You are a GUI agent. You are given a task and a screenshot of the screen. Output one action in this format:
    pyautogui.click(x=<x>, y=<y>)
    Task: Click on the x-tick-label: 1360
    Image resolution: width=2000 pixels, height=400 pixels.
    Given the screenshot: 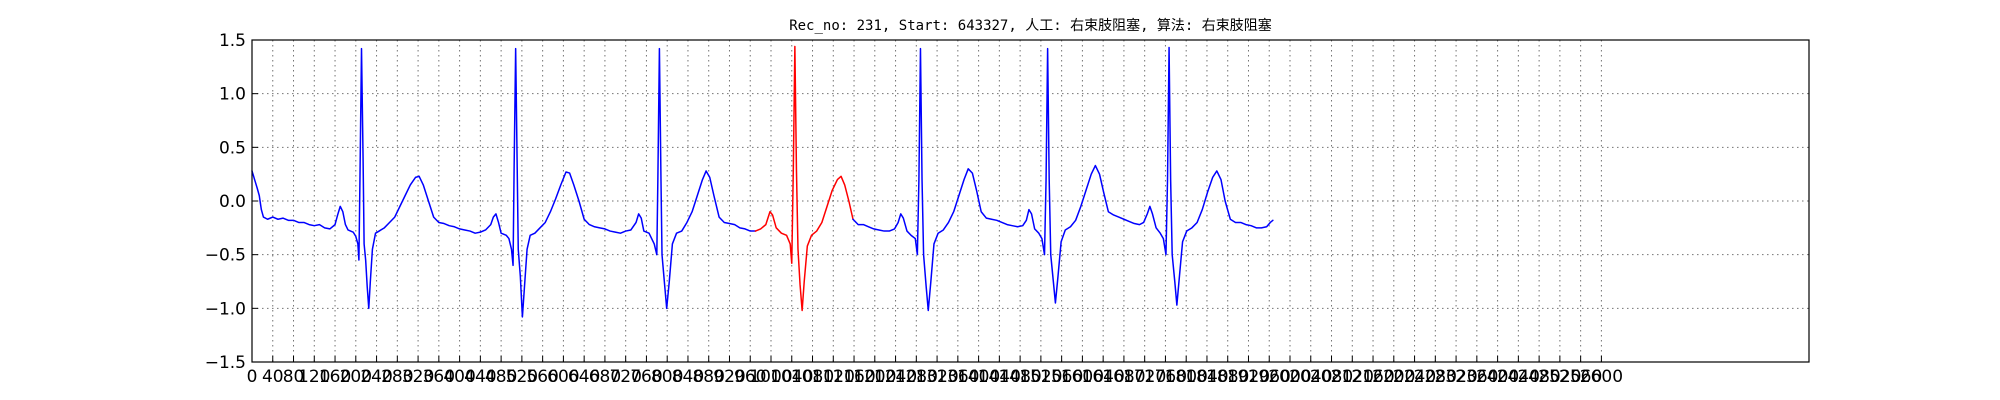 What is the action you would take?
    pyautogui.click(x=957, y=377)
    